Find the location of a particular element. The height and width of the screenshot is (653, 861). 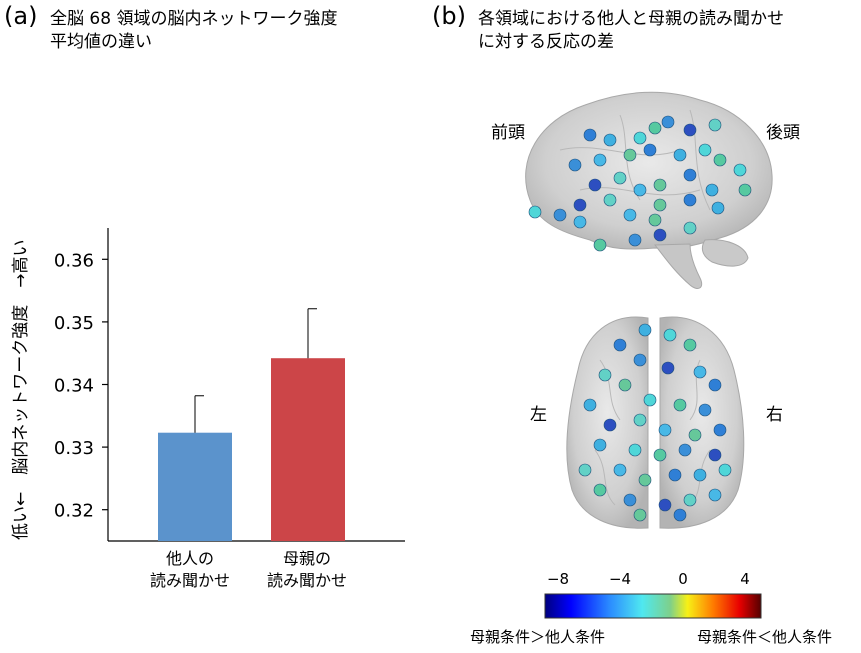

panel-a-title-line2: 平均値の違い is located at coordinates (101, 42).